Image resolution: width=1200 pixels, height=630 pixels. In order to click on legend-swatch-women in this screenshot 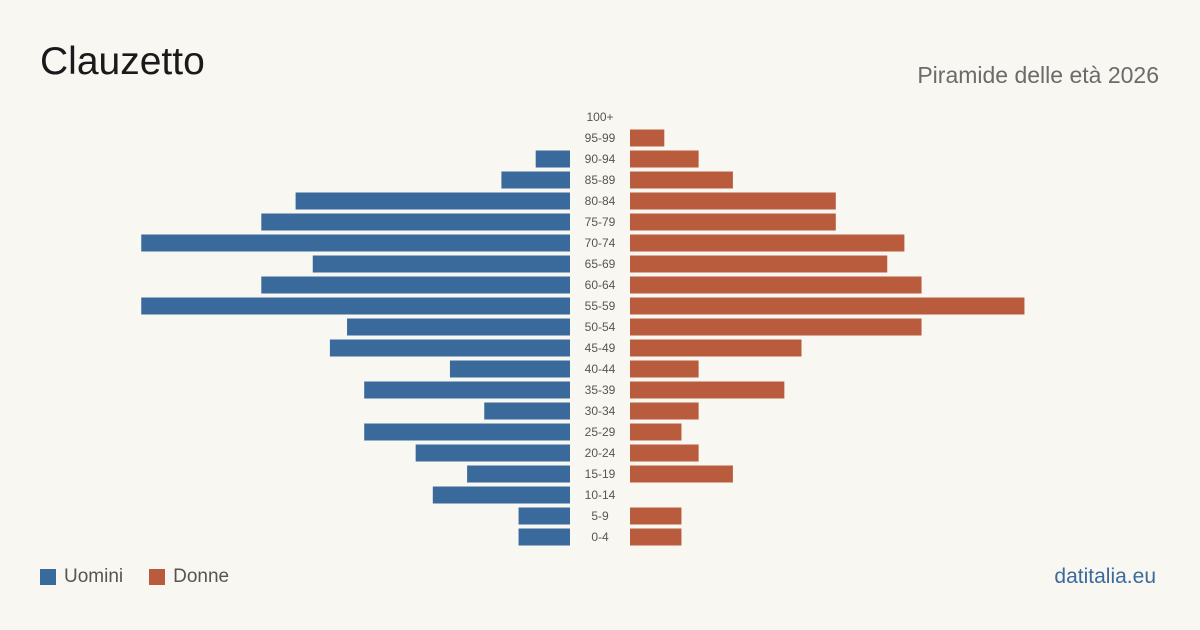, I will do `click(157, 577)`.